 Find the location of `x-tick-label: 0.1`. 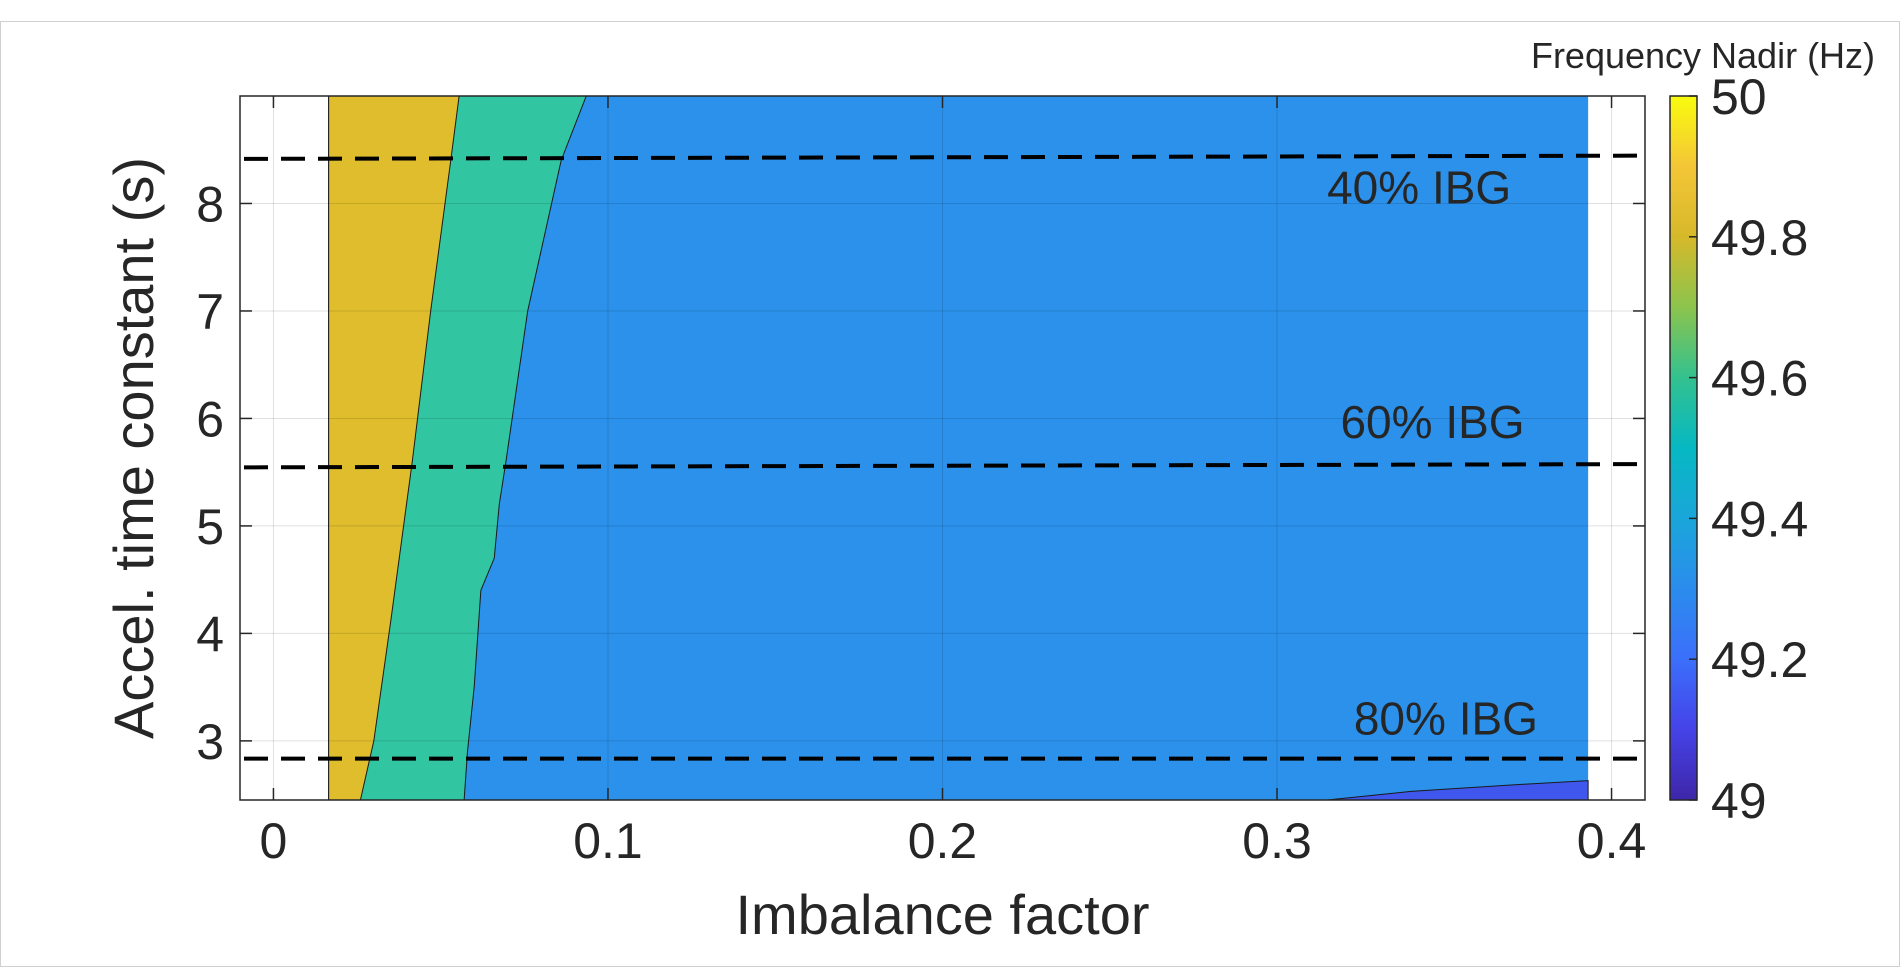

x-tick-label: 0.1 is located at coordinates (608, 841).